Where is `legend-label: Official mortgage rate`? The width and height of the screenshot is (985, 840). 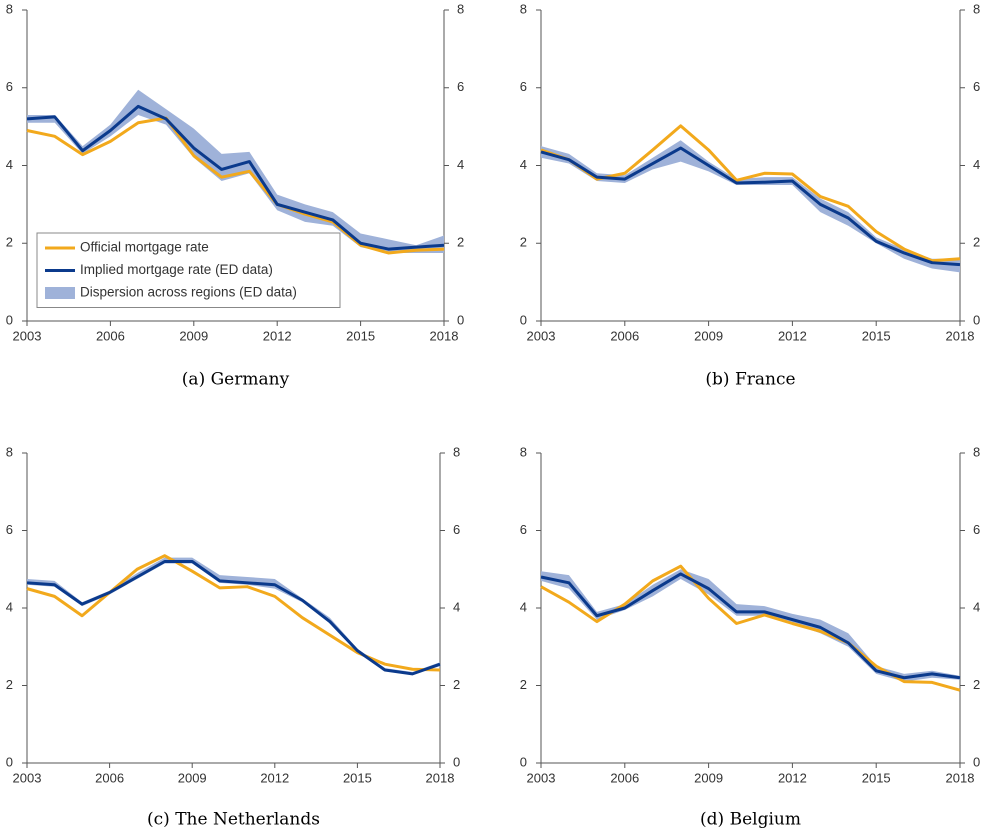
legend-label: Official mortgage rate is located at coordinates (144, 247).